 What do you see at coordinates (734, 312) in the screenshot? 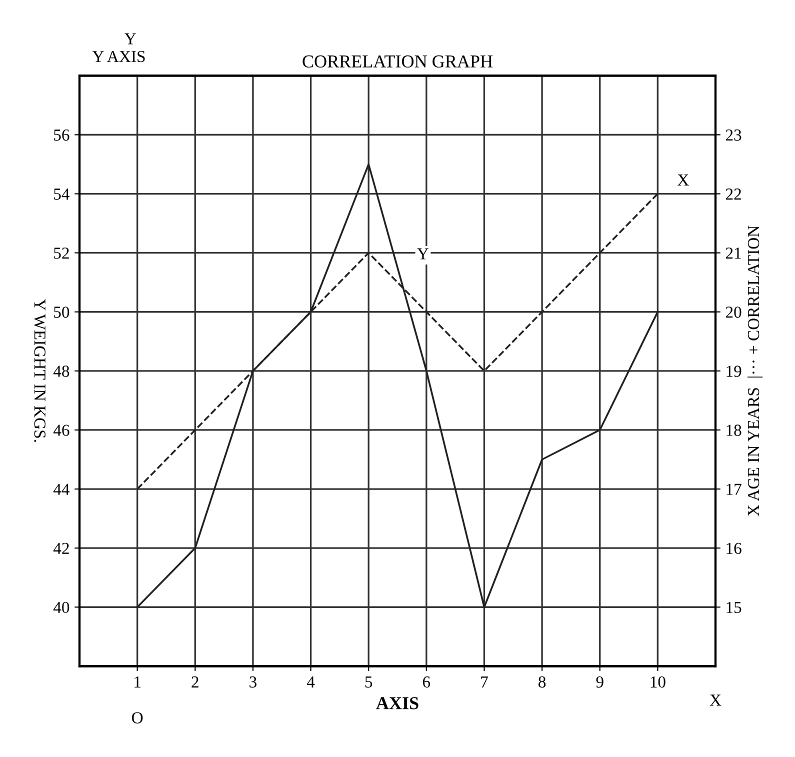
I see `y2-tick-label: 20` at bounding box center [734, 312].